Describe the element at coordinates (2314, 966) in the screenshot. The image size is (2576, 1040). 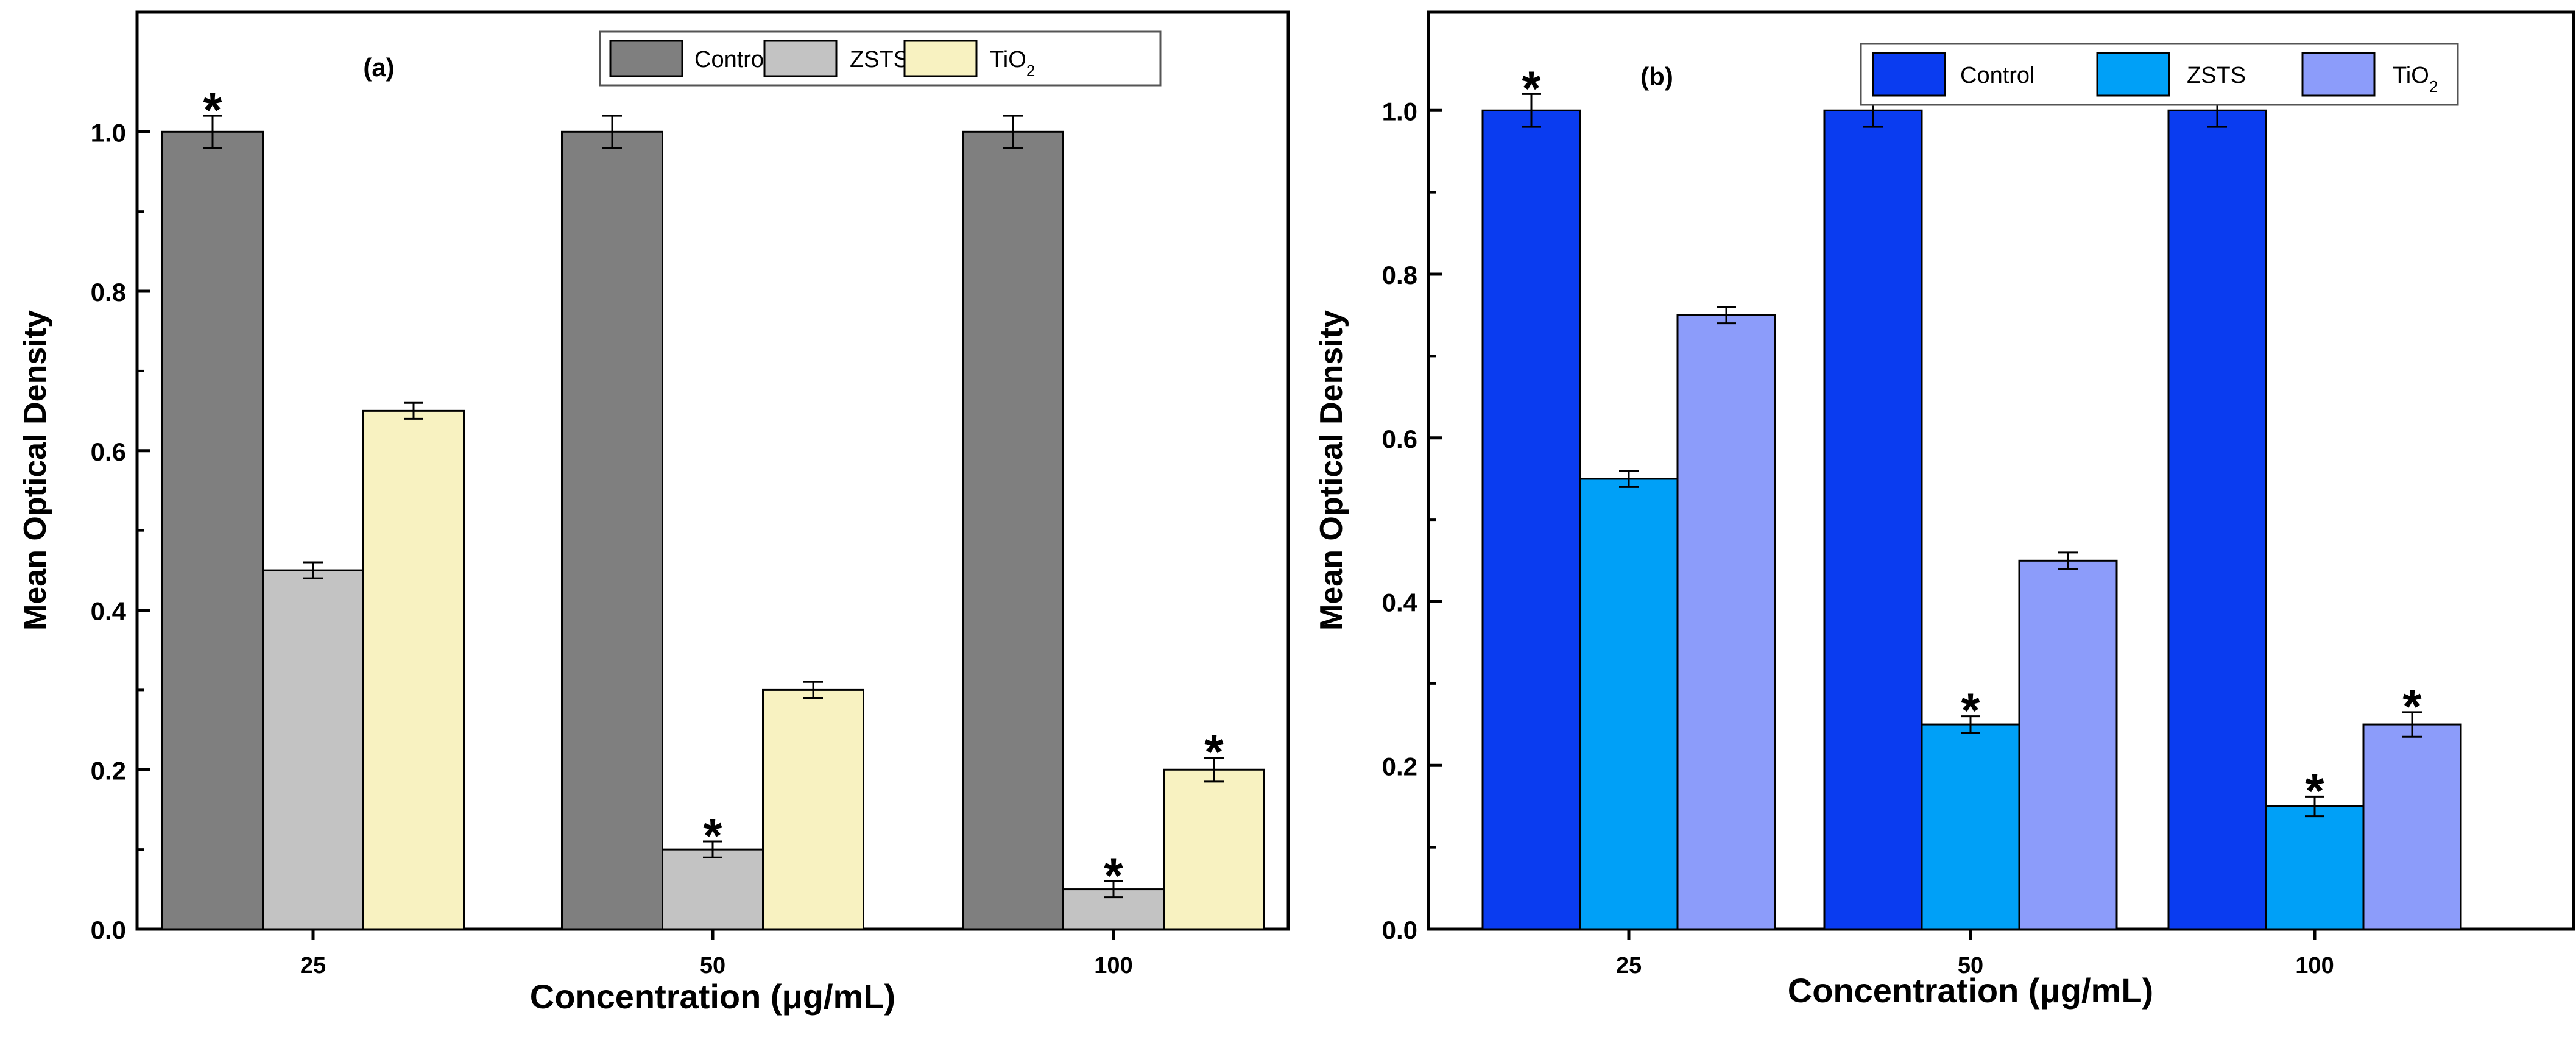
I see `x-tick-label-b: 100` at that location.